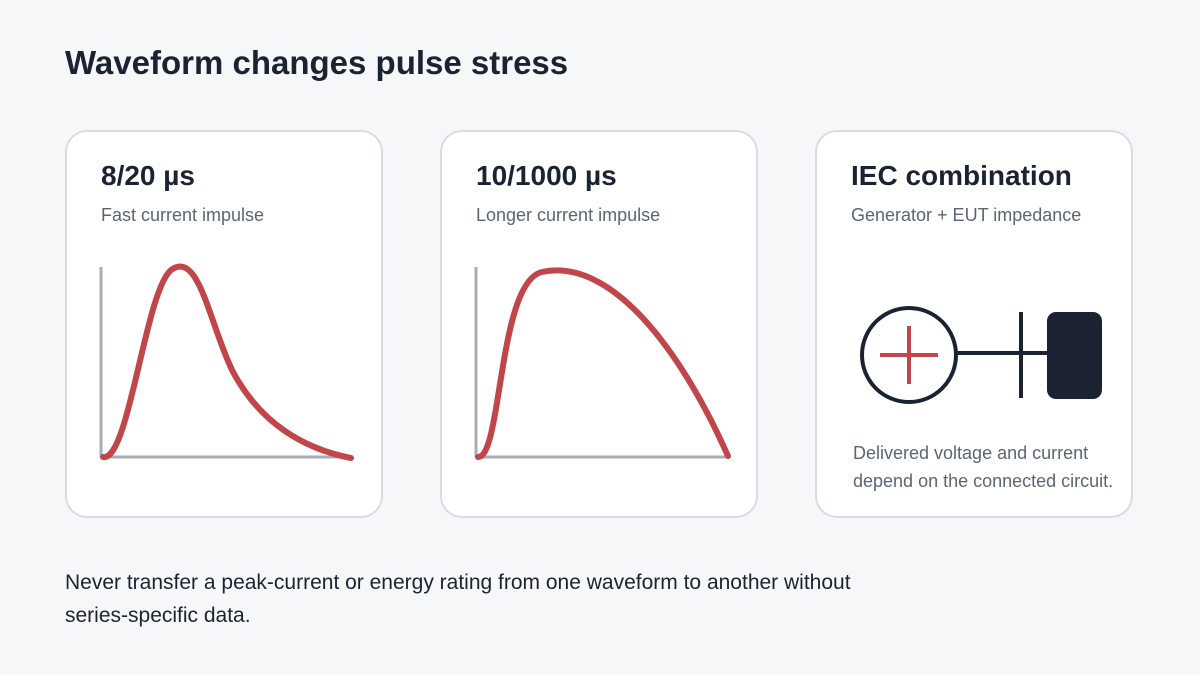 Image resolution: width=1200 pixels, height=675 pixels. Describe the element at coordinates (966, 215) in the screenshot. I see `card-subtitle: Generator + EUT impedance` at that location.